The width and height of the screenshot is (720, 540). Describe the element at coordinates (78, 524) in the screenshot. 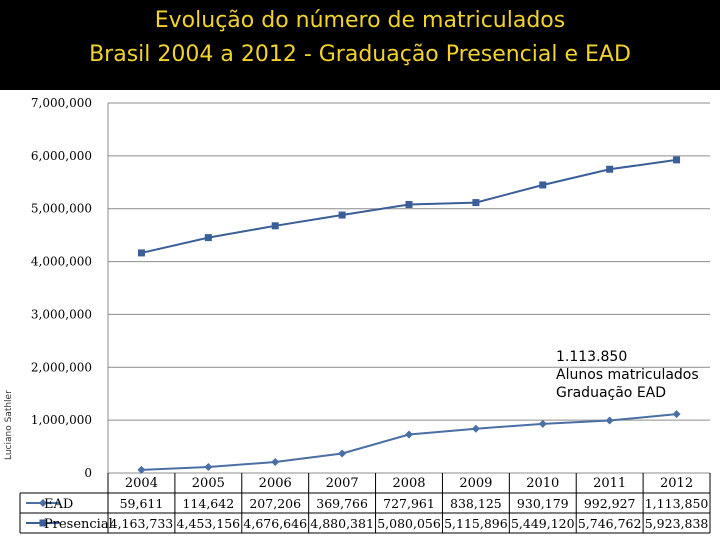

I see `legend-label-presencial: Presencial` at that location.